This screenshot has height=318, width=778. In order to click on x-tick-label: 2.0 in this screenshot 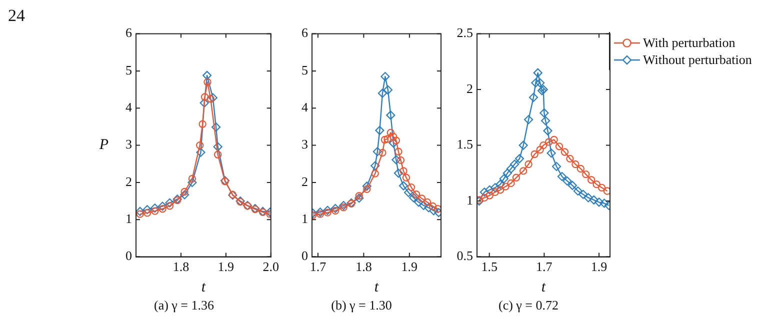, I will do `click(270, 266)`.